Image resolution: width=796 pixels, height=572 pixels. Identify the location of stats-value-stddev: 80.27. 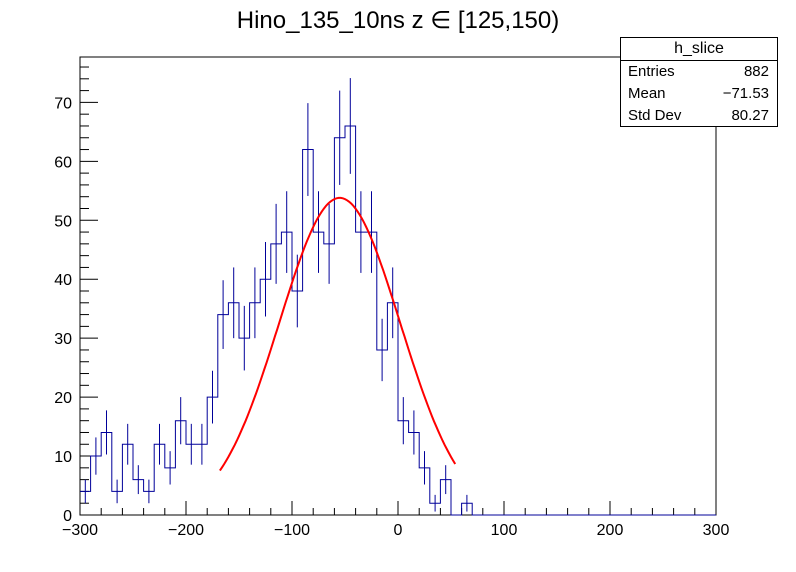
(750, 115).